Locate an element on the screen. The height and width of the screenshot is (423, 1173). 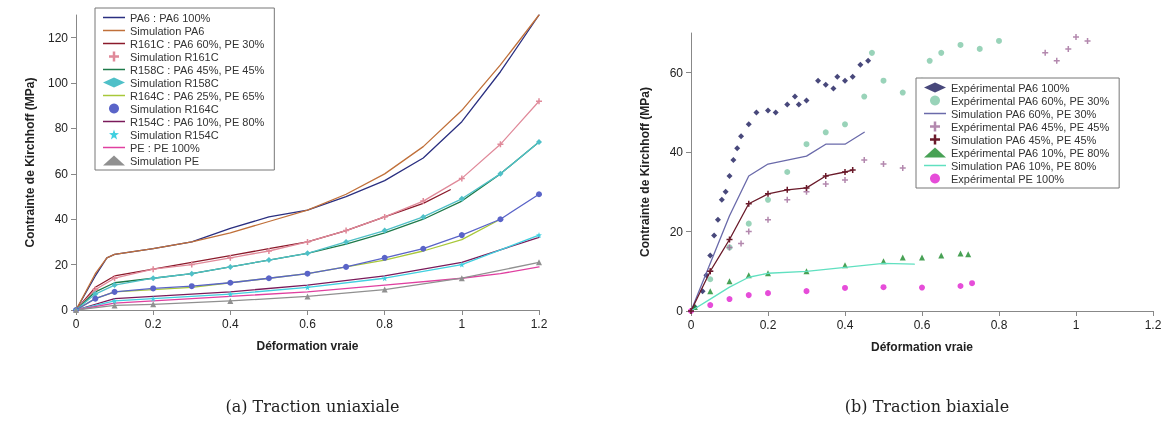
legend-label: PE : PE 100% is located at coordinates (165, 147).